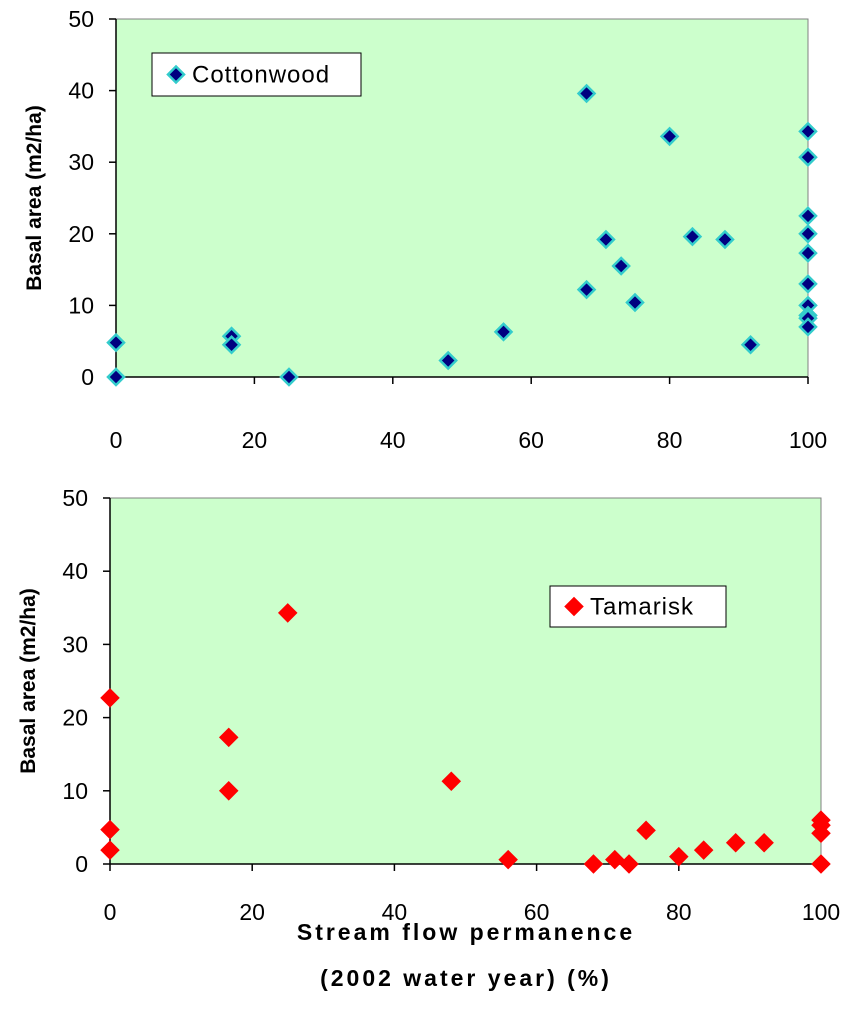 This screenshot has height=1017, width=844. Describe the element at coordinates (466, 932) in the screenshot. I see `x-axis-label-line1: Stream flow permanence` at that location.